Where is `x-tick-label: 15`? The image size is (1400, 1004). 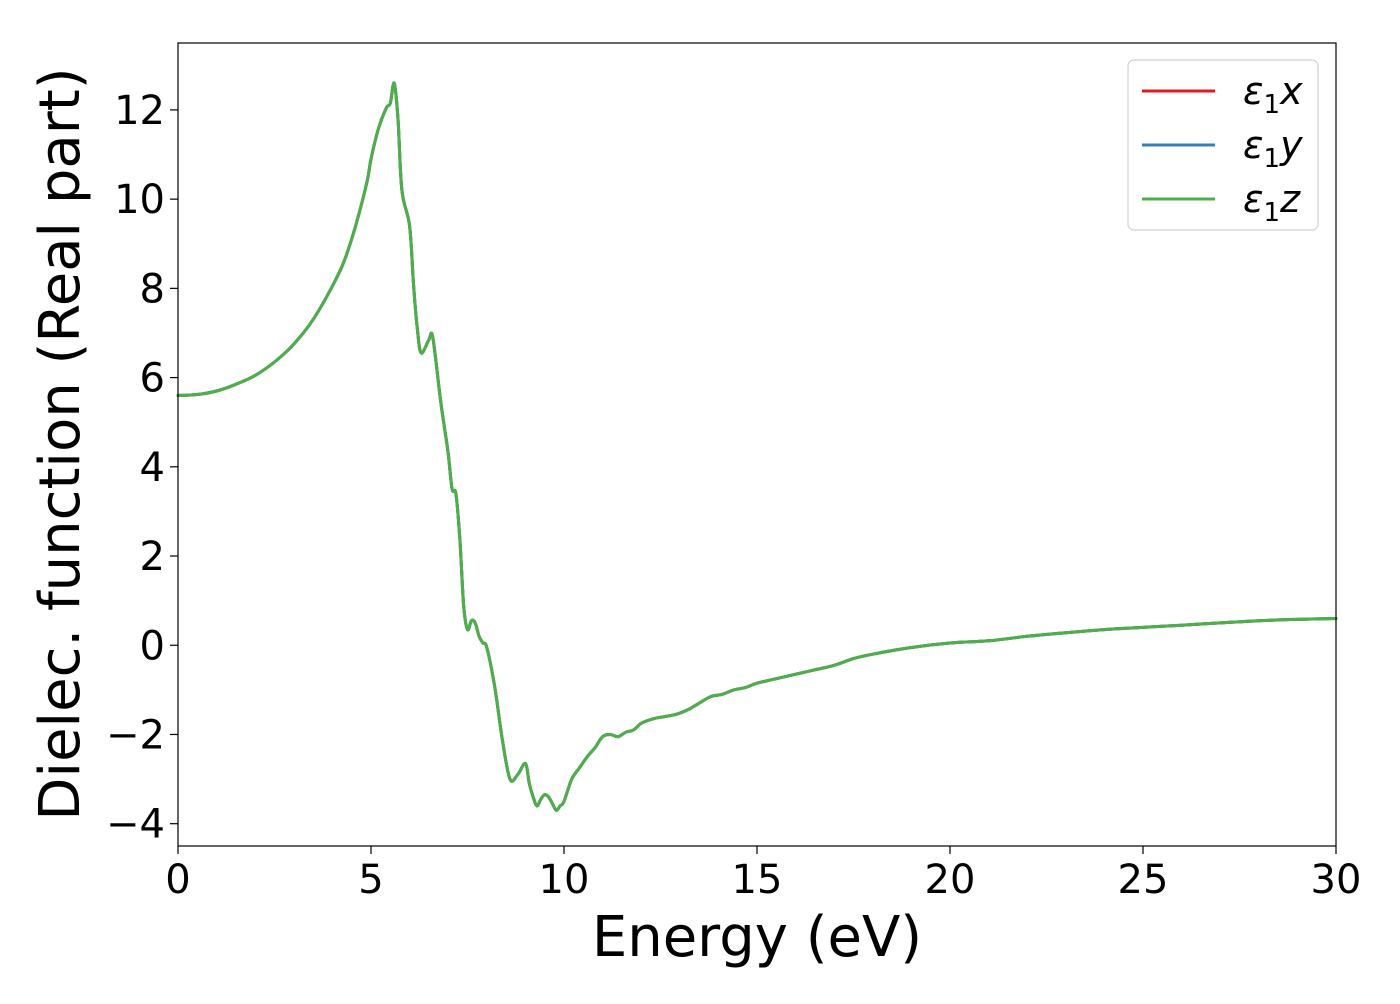
x-tick-label: 15 is located at coordinates (757, 880).